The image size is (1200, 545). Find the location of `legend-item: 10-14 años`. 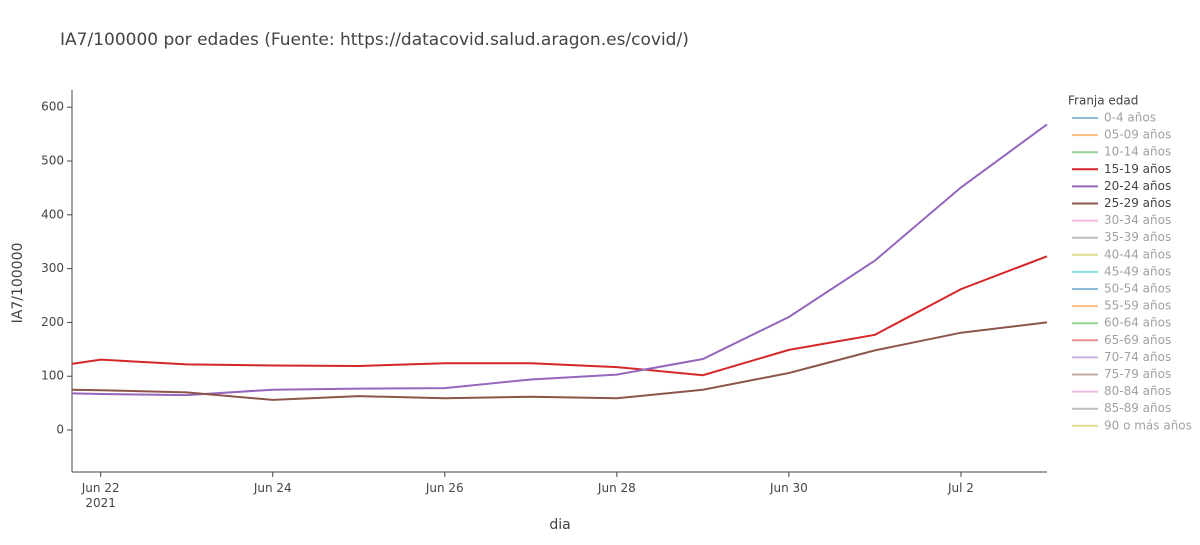

legend-item: 10-14 años is located at coordinates (1121, 152).